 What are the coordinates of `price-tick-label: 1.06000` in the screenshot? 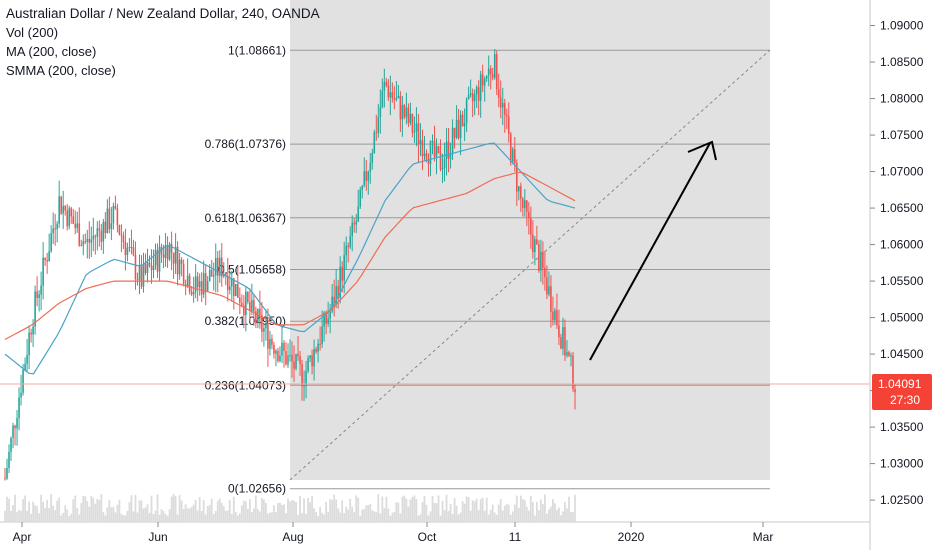 It's located at (902, 245).